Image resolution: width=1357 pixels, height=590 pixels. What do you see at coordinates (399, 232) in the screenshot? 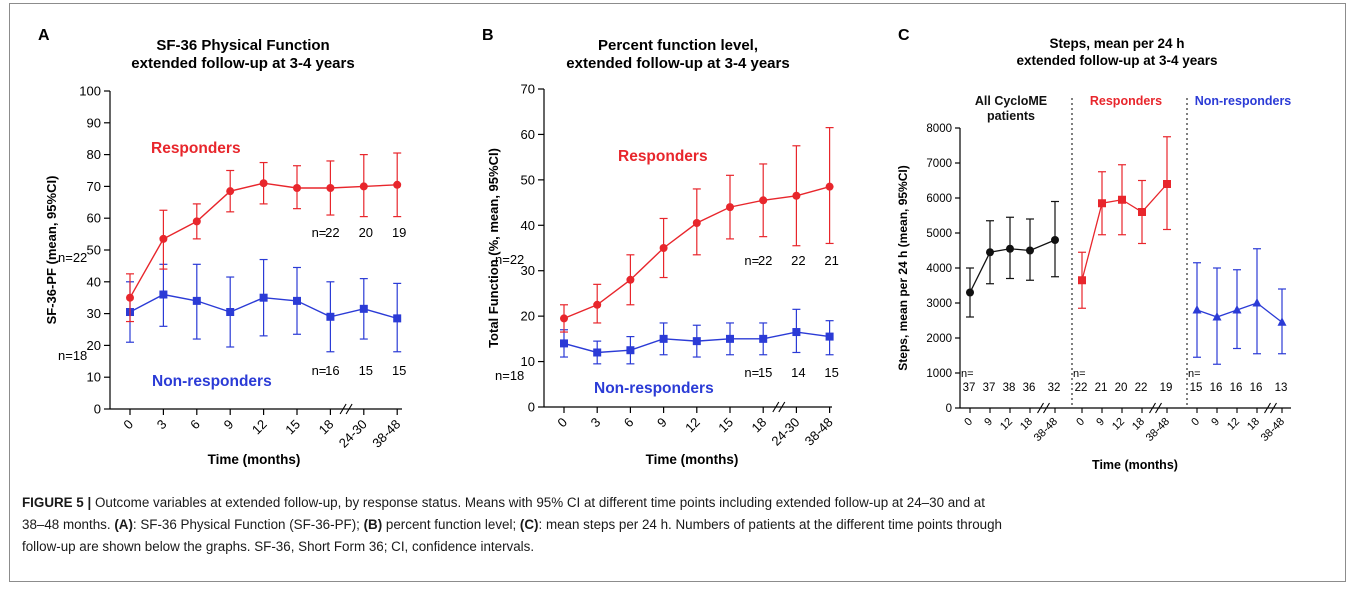
I see `a-n-responders: 19` at bounding box center [399, 232].